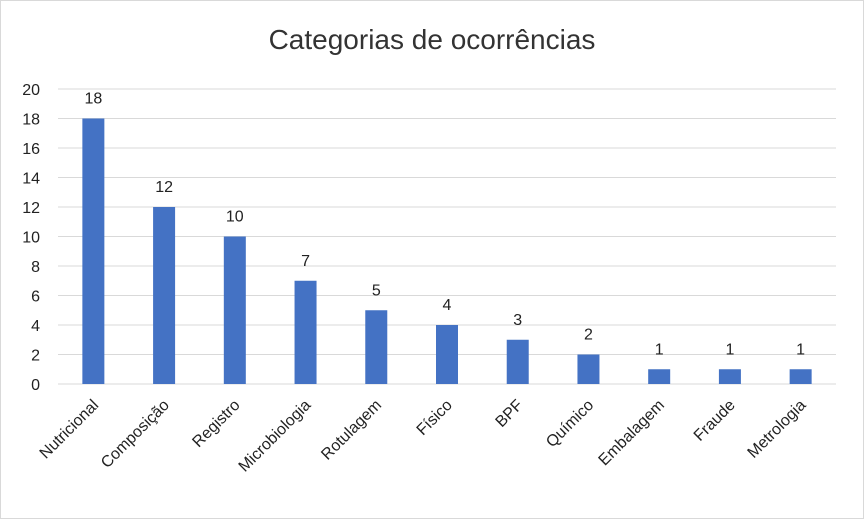 Image resolution: width=864 pixels, height=519 pixels. I want to click on data-label: 12, so click(164, 187).